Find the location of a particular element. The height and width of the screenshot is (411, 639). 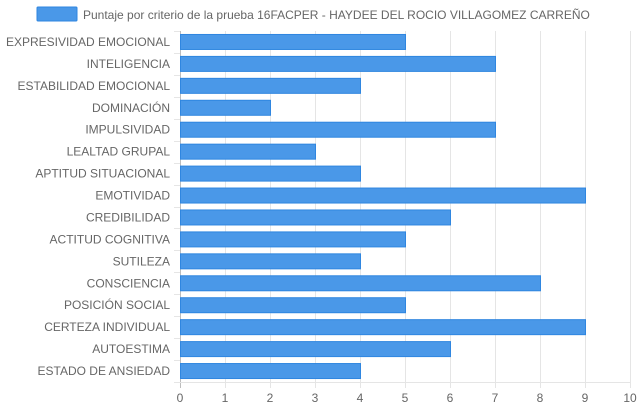

x-tick-label: 4 is located at coordinates (360, 398).